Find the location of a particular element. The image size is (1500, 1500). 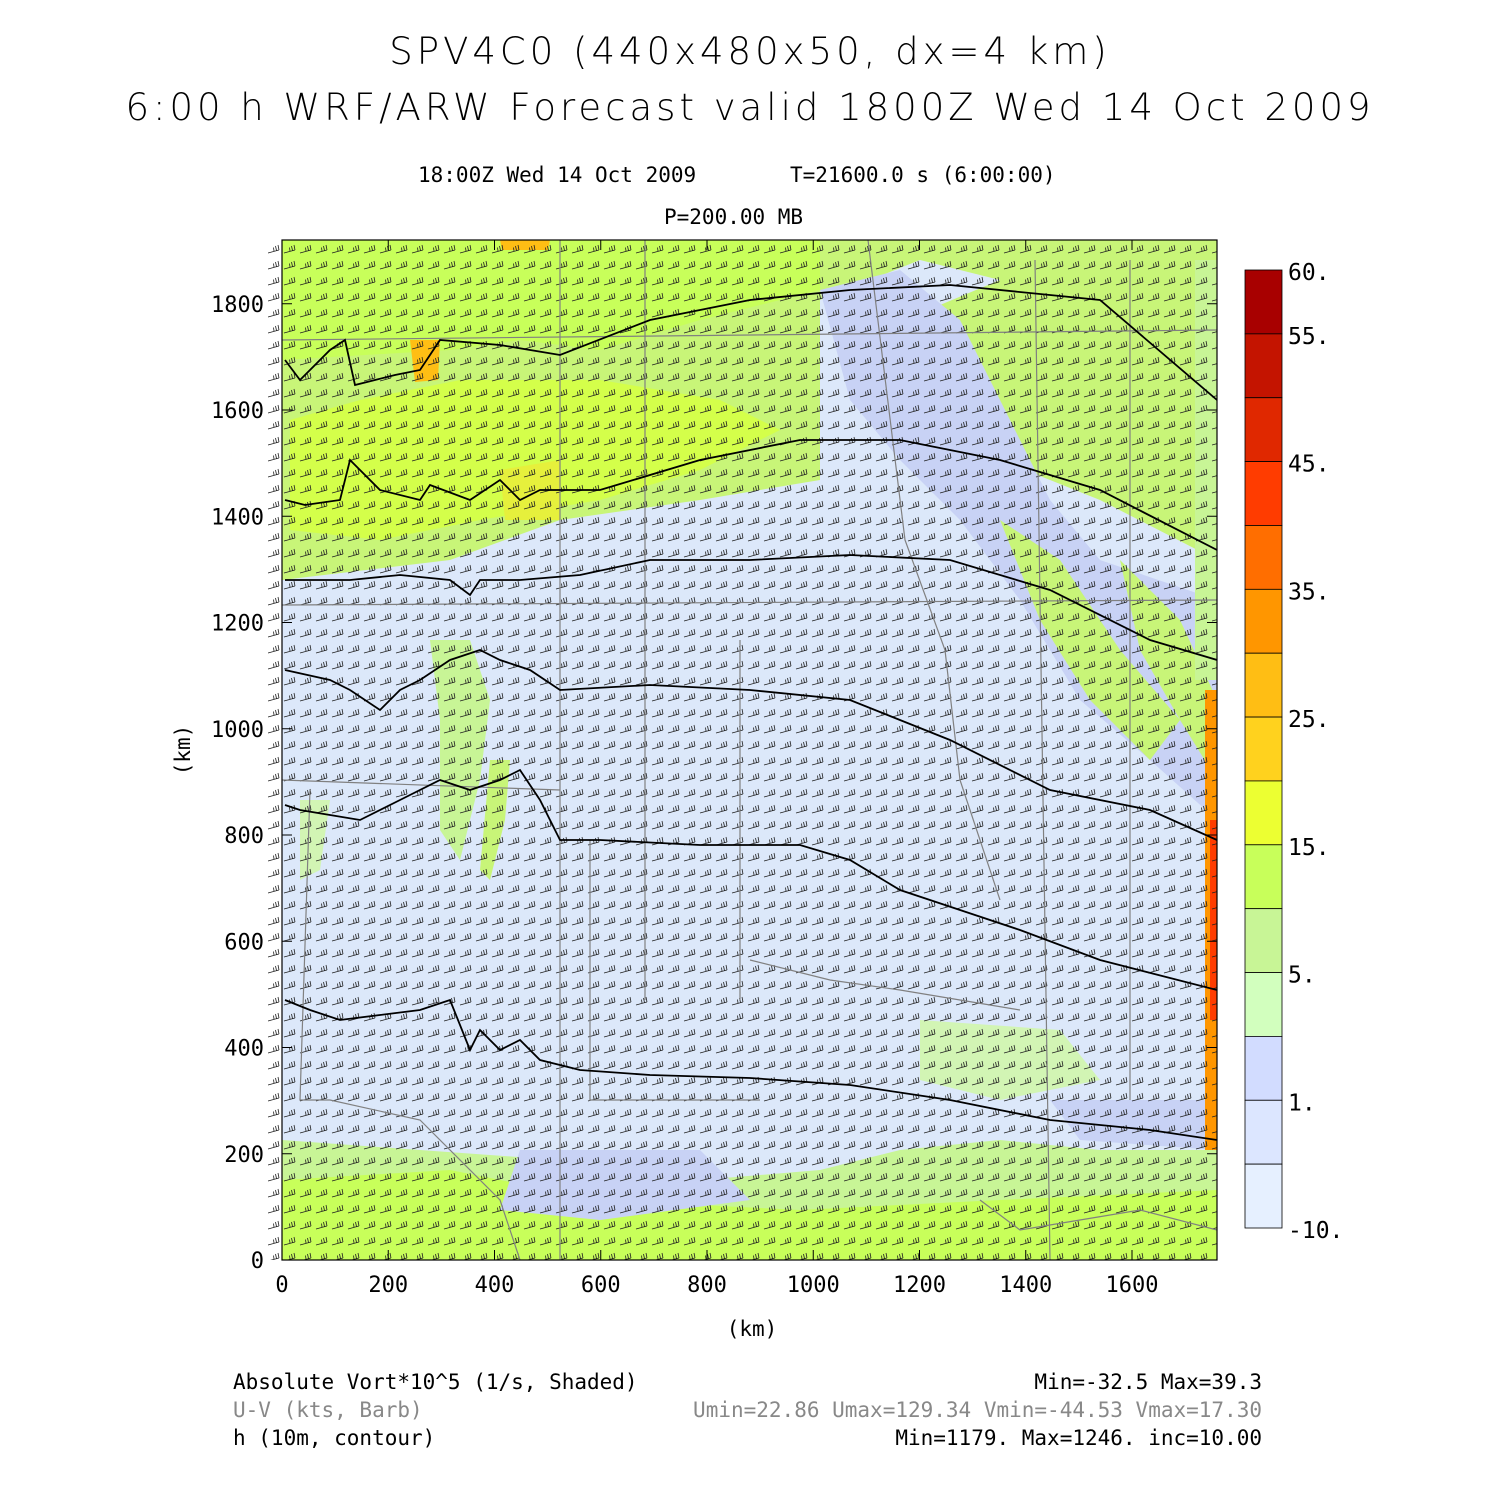

x-tick-label: 0 is located at coordinates (281, 1285).